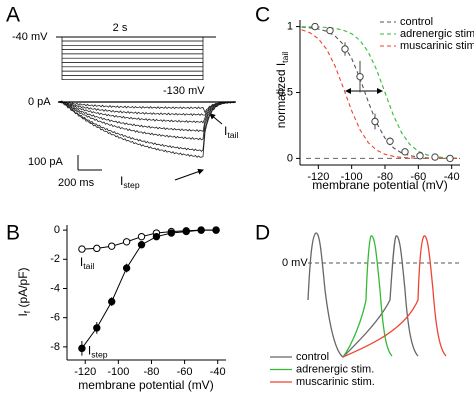 Image resolution: width=474 pixels, height=396 pixels. What do you see at coordinates (55, 318) in the screenshot?
I see `y-tick-label: -6` at bounding box center [55, 318].